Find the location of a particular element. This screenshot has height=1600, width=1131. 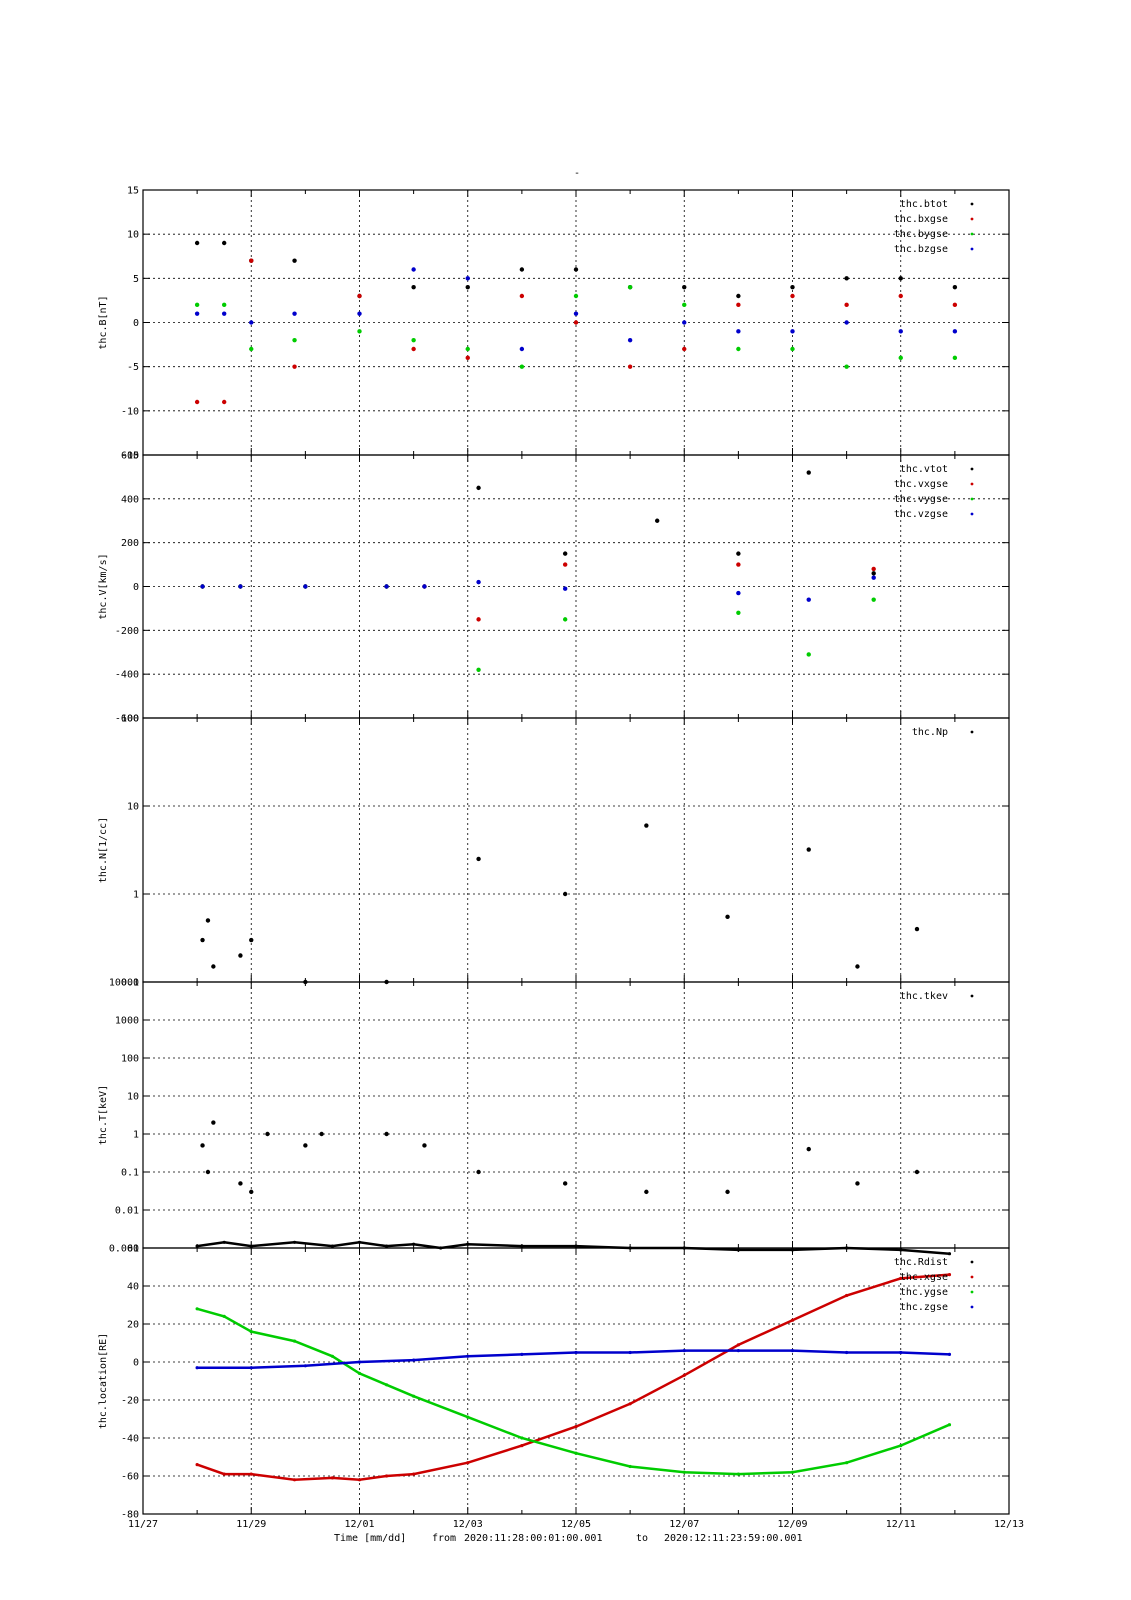

x-tick-label: 12/05 is located at coordinates (576, 1524).